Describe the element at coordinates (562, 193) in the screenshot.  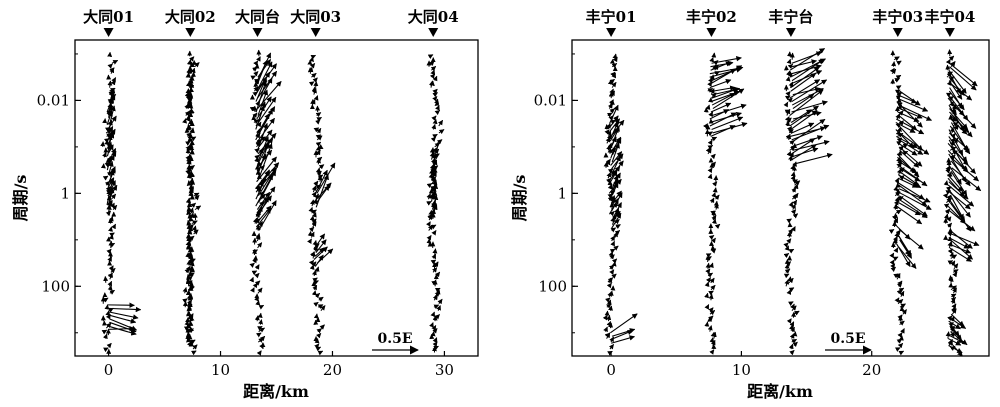
I see `right-y-tick-label: 1` at that location.